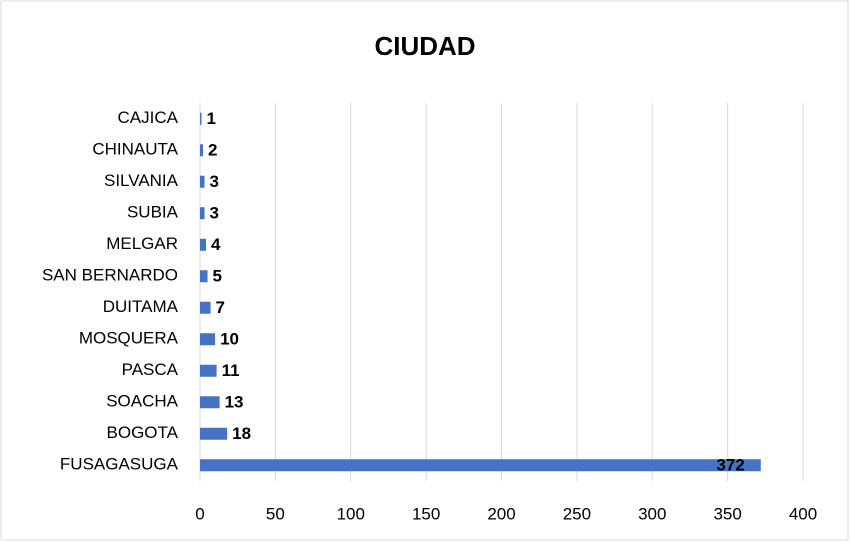  What do you see at coordinates (424, 46) in the screenshot?
I see `chart-title: CIUDAD` at bounding box center [424, 46].